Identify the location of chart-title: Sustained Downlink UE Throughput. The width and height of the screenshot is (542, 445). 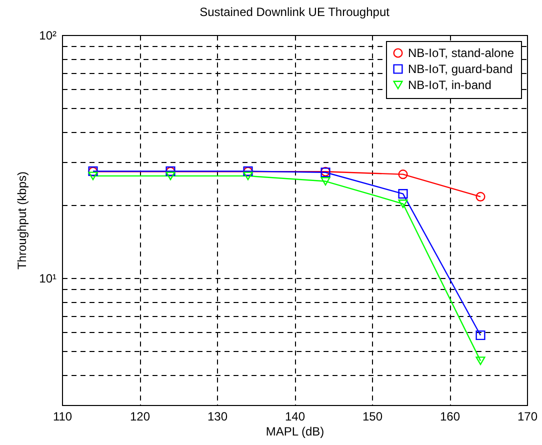
(295, 12).